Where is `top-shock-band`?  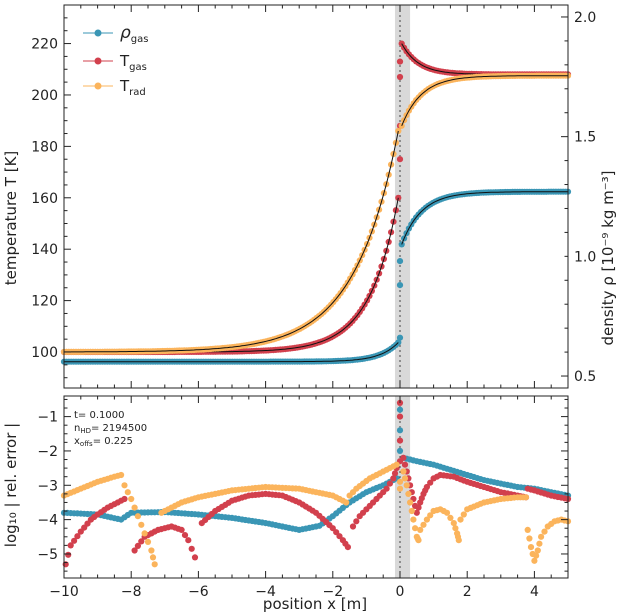 top-shock-band is located at coordinates (402, 196).